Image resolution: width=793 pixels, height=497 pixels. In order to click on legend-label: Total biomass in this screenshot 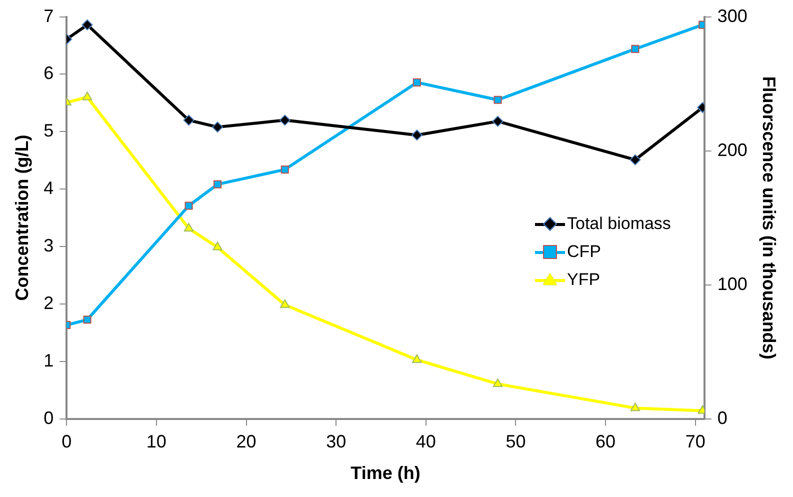, I will do `click(619, 224)`.